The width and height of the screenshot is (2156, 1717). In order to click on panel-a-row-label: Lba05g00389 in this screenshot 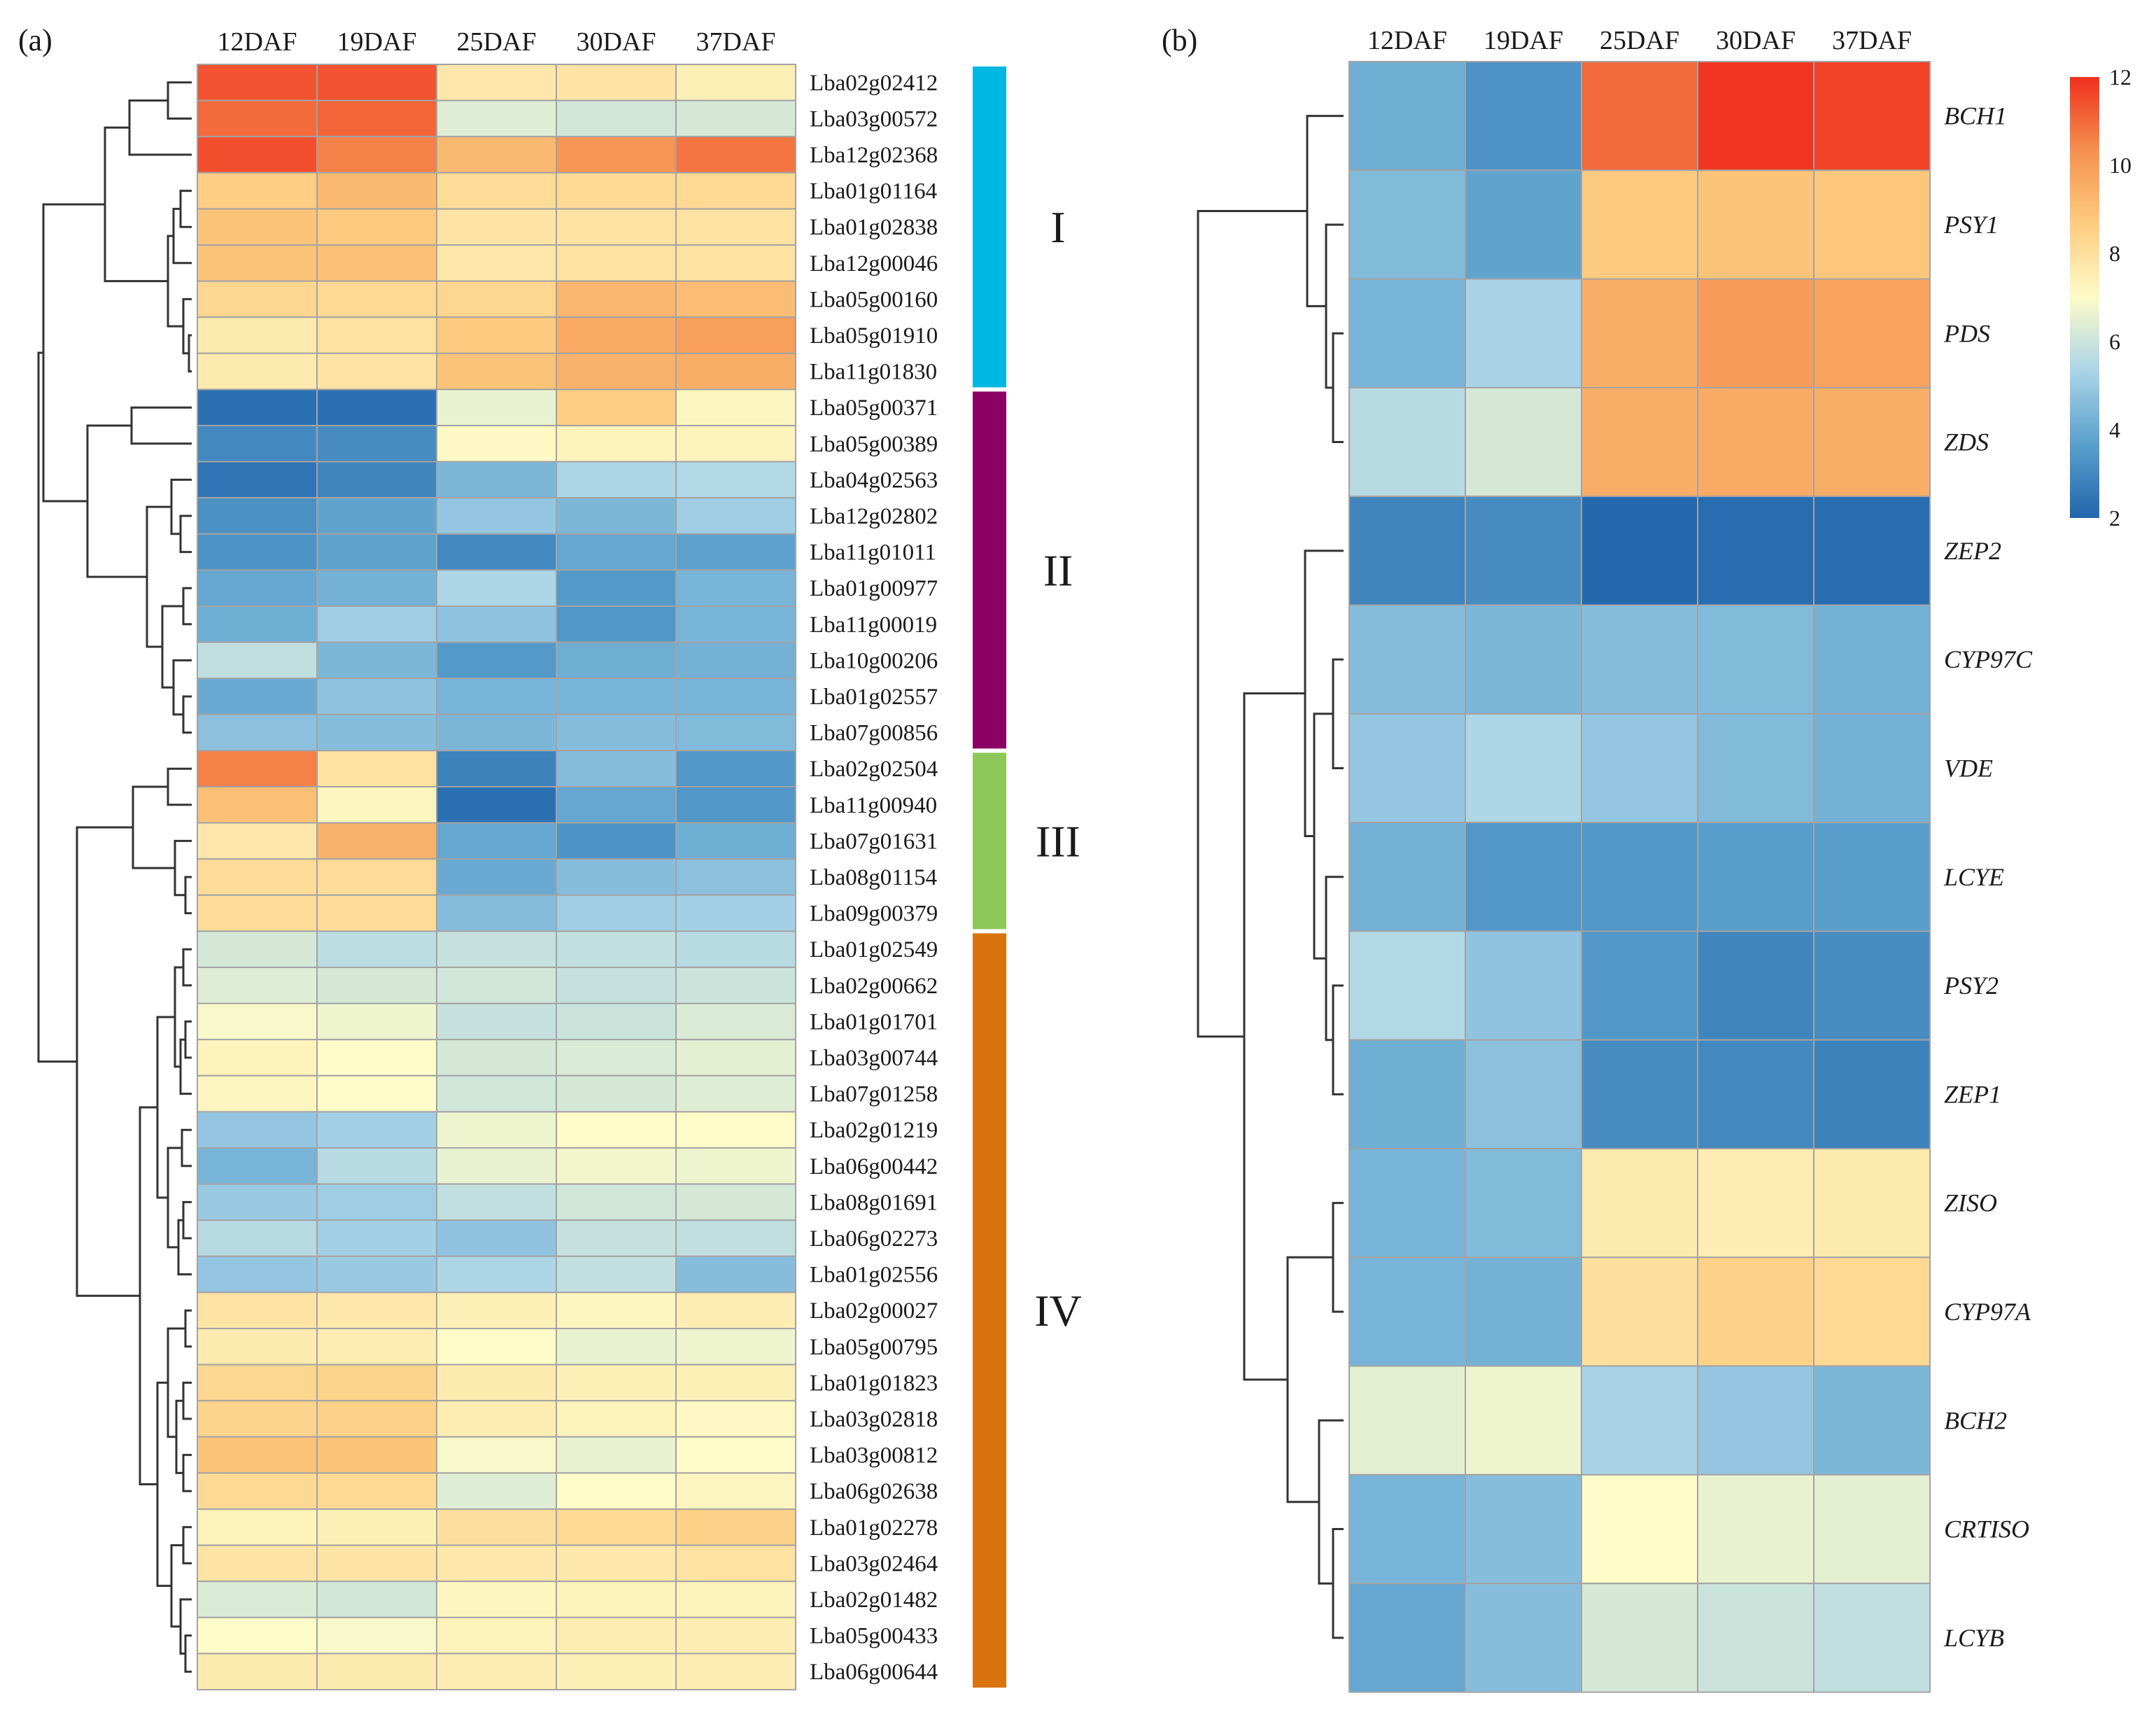, I will do `click(874, 444)`.